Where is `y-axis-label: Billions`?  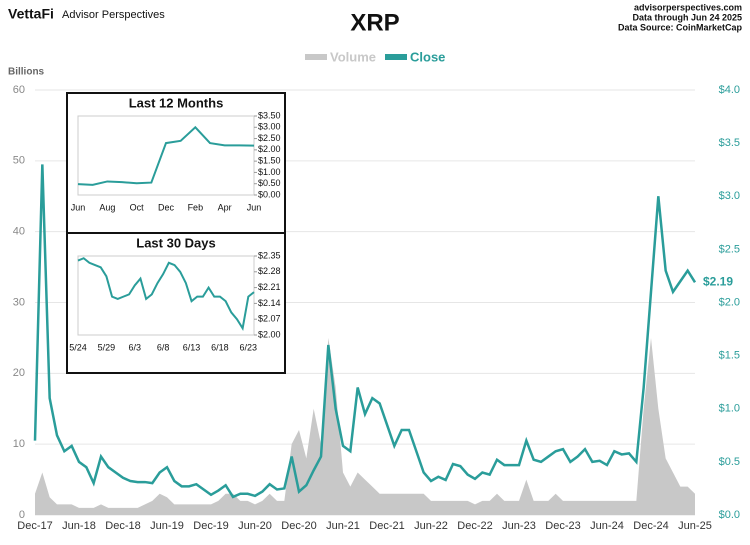 y-axis-label: Billions is located at coordinates (26, 72).